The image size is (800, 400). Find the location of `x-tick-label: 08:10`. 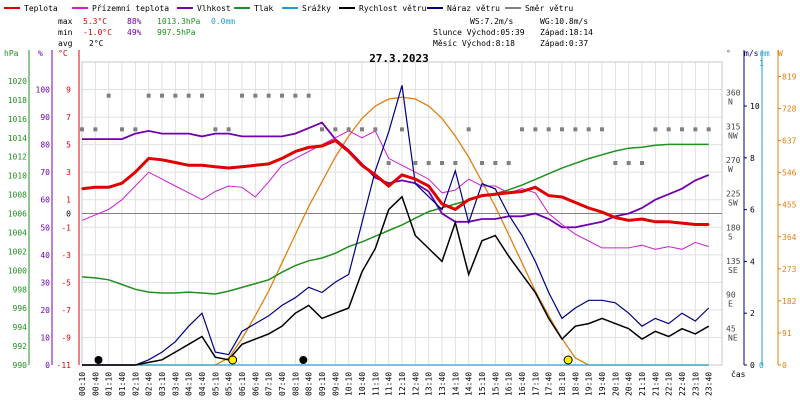

x-tick-label: 08:10 is located at coordinates (295, 384).